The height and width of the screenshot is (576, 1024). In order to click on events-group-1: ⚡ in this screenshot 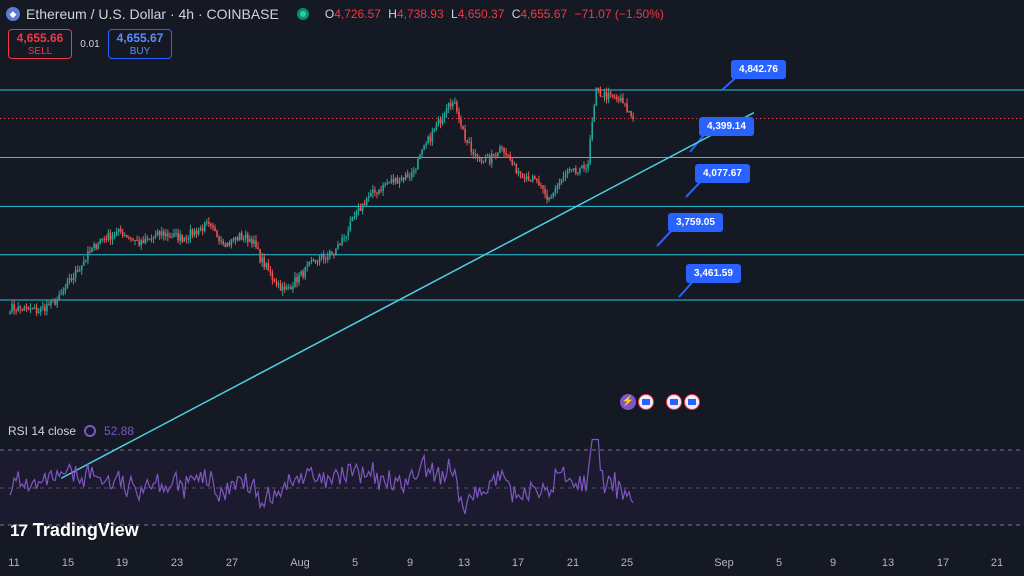, I will do `click(637, 402)`.